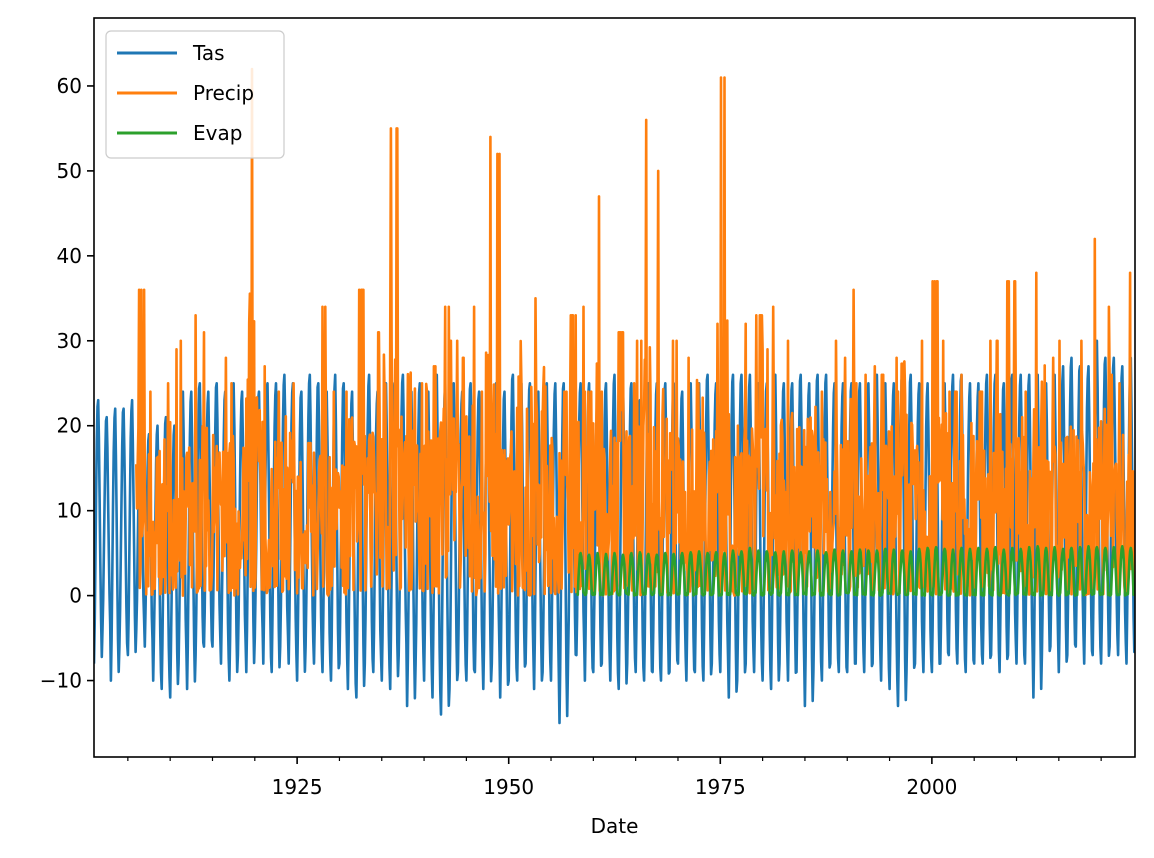 This screenshot has width=1154, height=858. Describe the element at coordinates (69, 256) in the screenshot. I see `y-tick-label: 40` at that location.